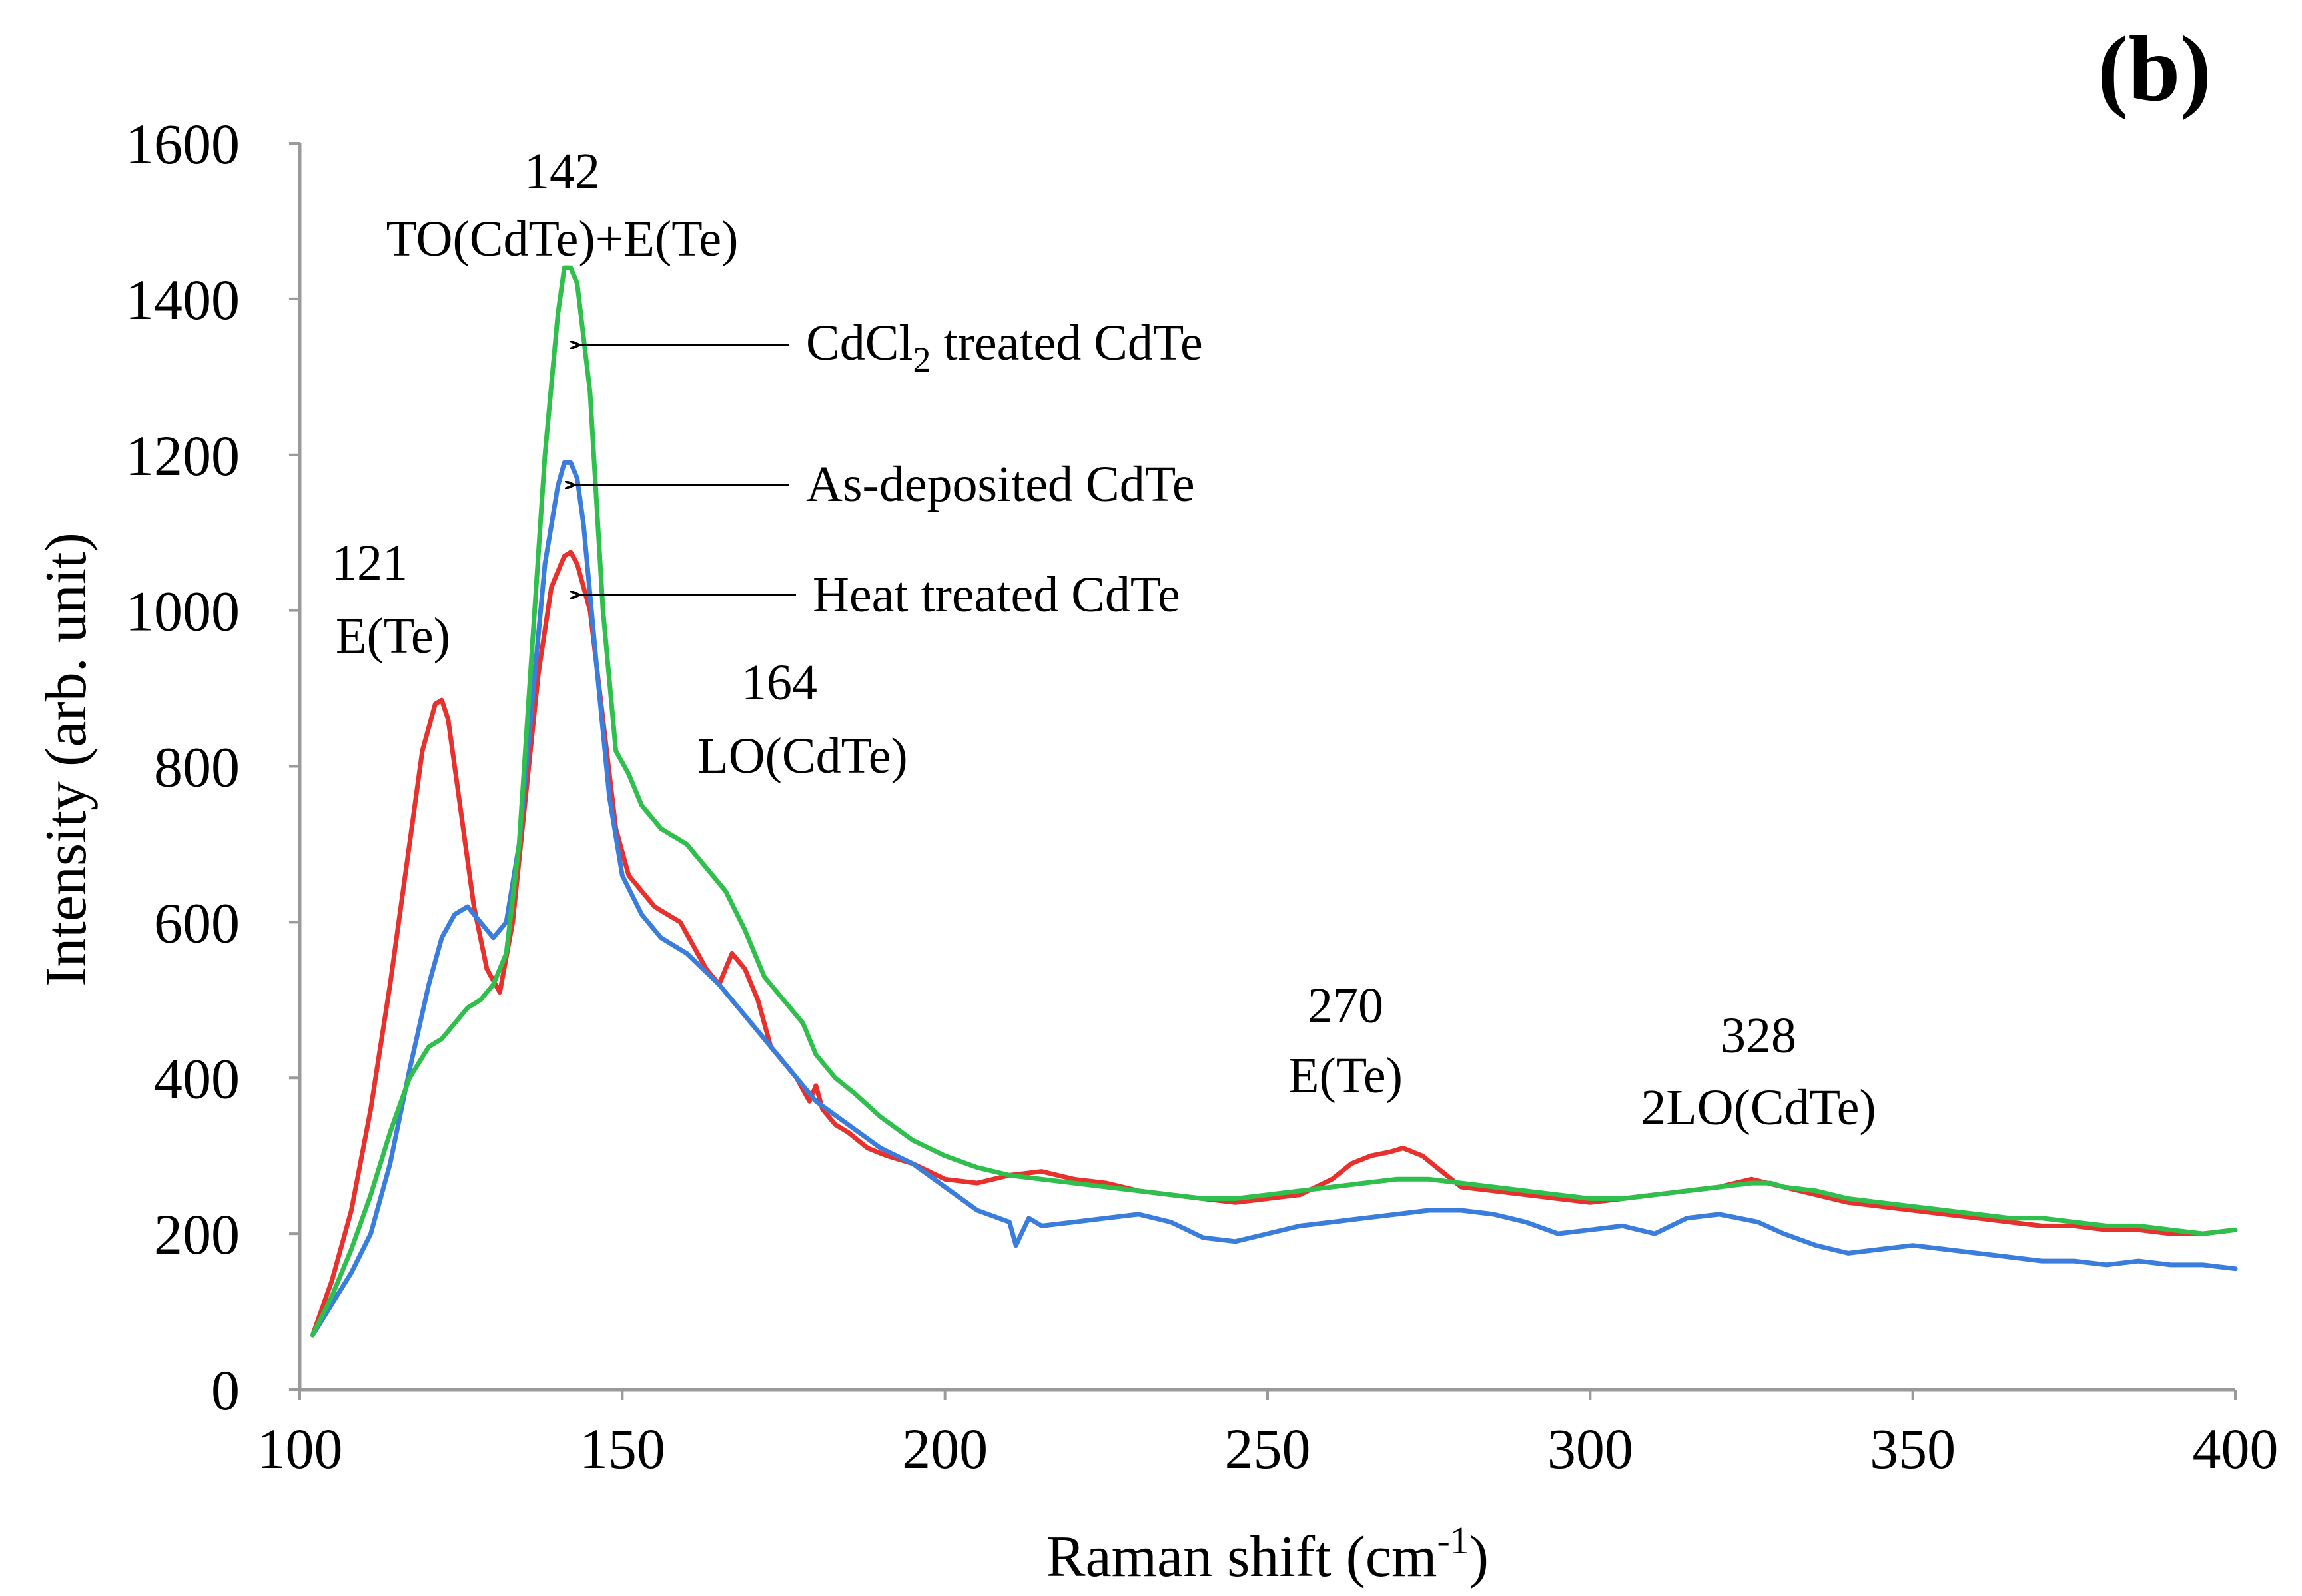 The width and height of the screenshot is (2302, 1596). I want to click on label-cdcl2-sub: 2, so click(922, 360).